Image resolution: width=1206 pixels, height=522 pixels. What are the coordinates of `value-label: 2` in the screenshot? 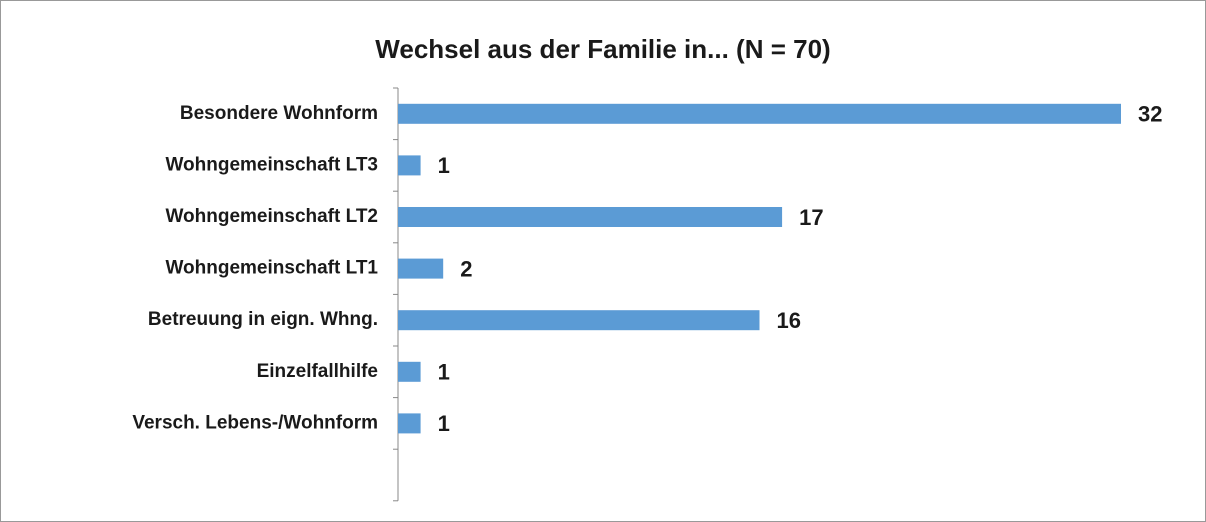 It's located at (466, 268).